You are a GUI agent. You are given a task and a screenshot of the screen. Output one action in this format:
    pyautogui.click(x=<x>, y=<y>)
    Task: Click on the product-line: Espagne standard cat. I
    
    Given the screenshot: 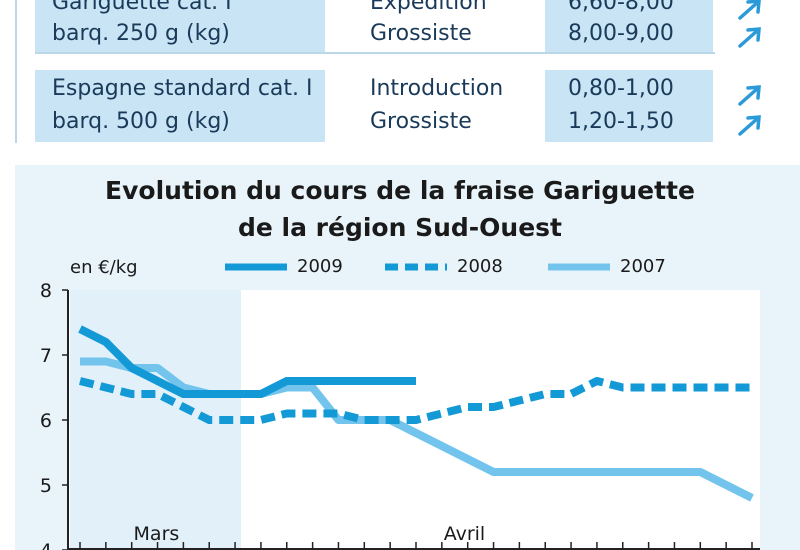 What is the action you would take?
    pyautogui.click(x=182, y=88)
    